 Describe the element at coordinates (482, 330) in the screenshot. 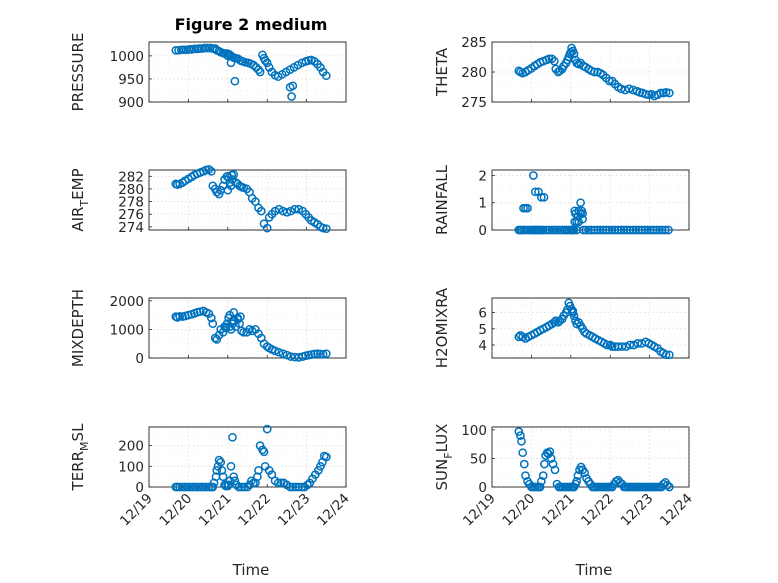

I see `y-tick-label: 5` at that location.